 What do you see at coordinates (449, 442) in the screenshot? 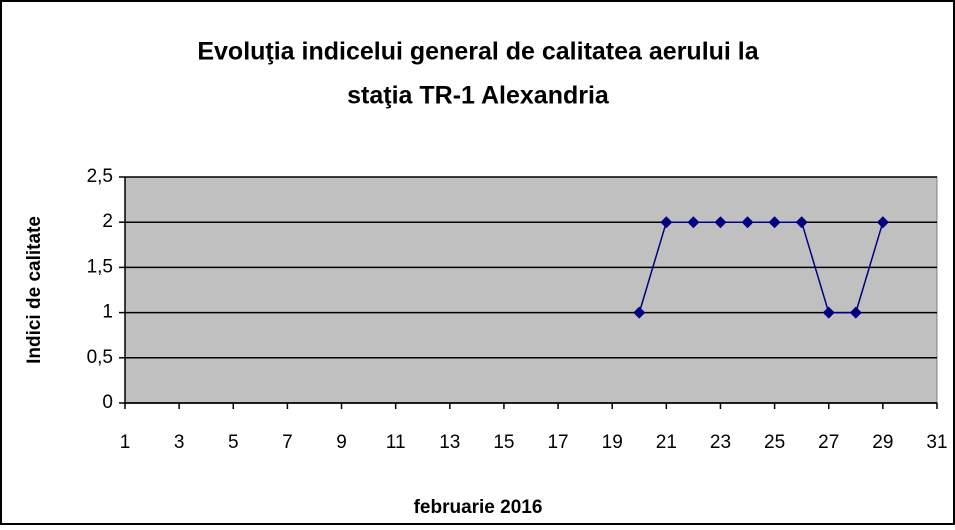
I see `x-tick-label: 13` at bounding box center [449, 442].